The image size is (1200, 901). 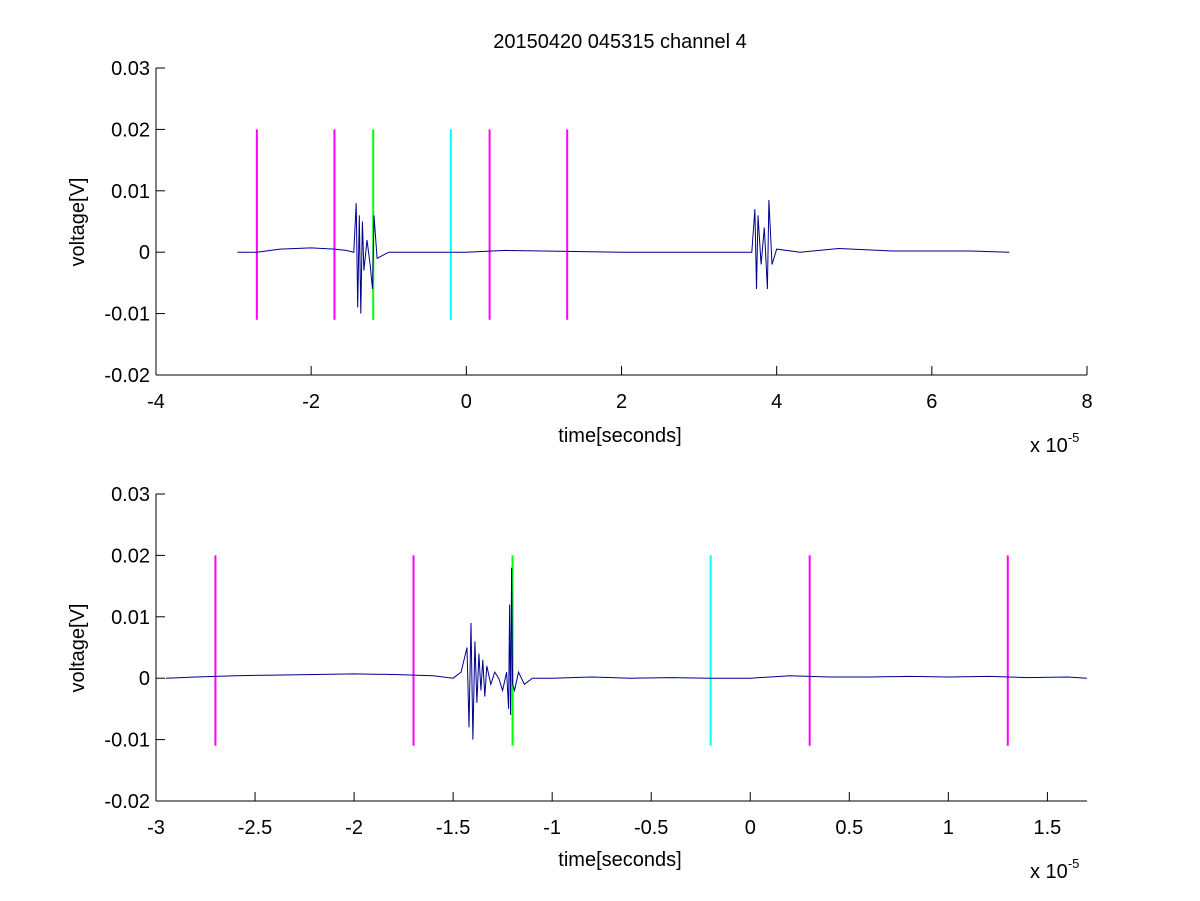 I want to click on bottom-panel-x-tick-label: 1, so click(x=948, y=828).